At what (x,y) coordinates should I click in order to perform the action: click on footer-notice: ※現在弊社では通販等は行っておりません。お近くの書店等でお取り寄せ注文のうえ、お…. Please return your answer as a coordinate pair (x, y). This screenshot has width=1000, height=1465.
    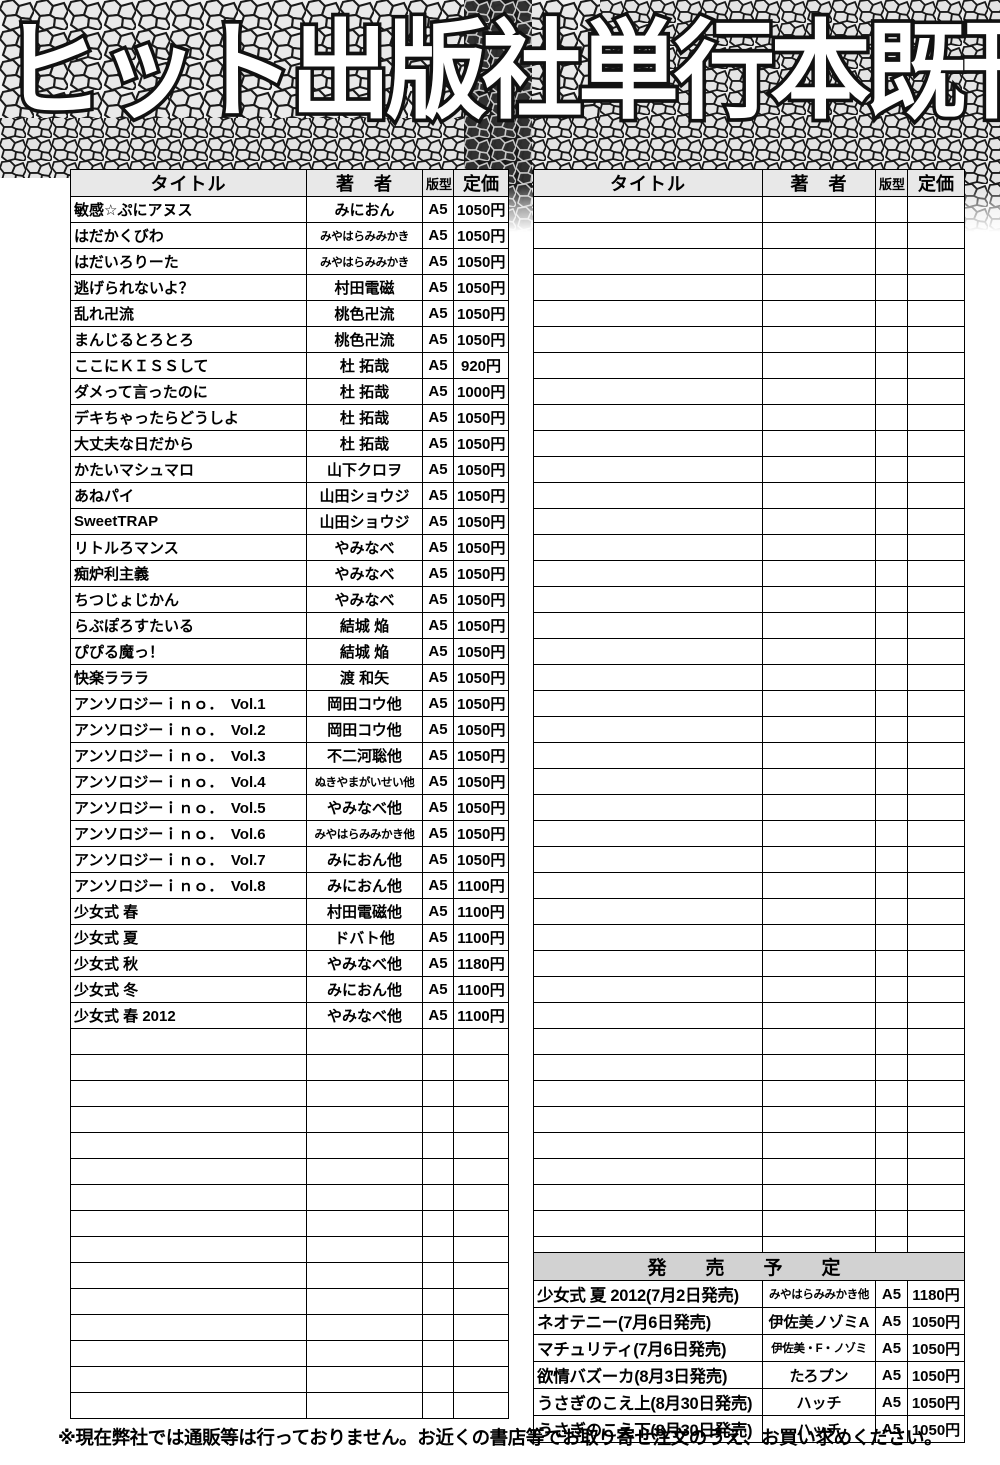
    Looking at the image, I should click on (500, 1437).